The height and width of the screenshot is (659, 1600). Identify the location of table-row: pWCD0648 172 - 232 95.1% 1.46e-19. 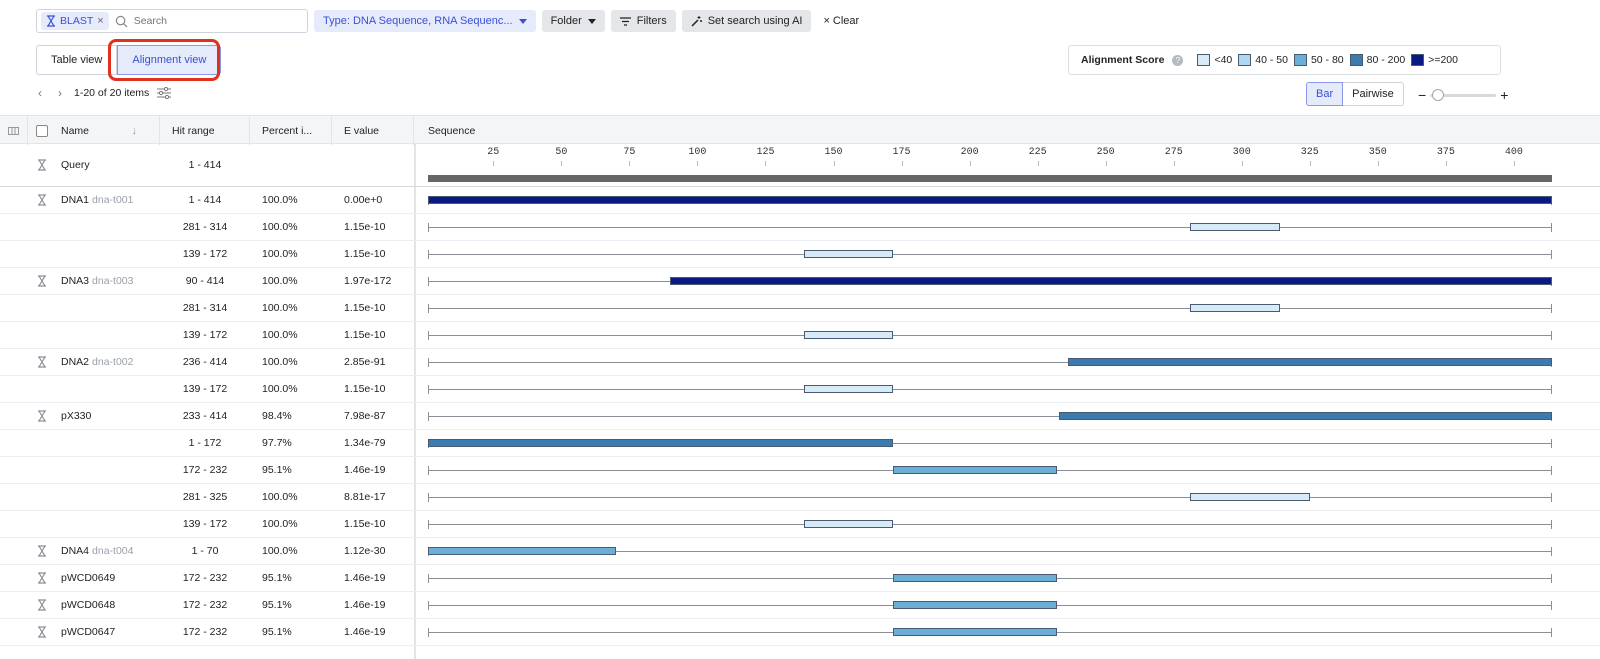
(800, 605).